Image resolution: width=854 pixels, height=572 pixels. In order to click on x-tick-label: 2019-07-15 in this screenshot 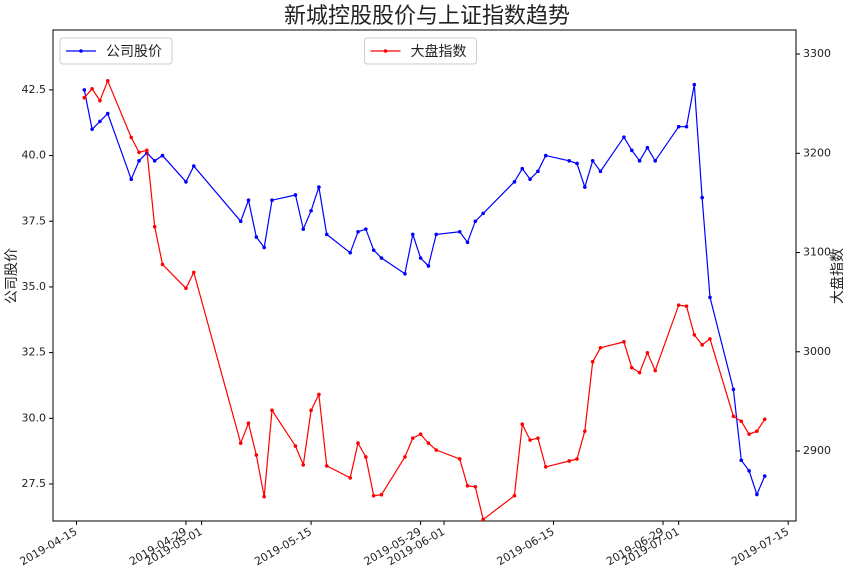, I will do `click(760, 546)`.